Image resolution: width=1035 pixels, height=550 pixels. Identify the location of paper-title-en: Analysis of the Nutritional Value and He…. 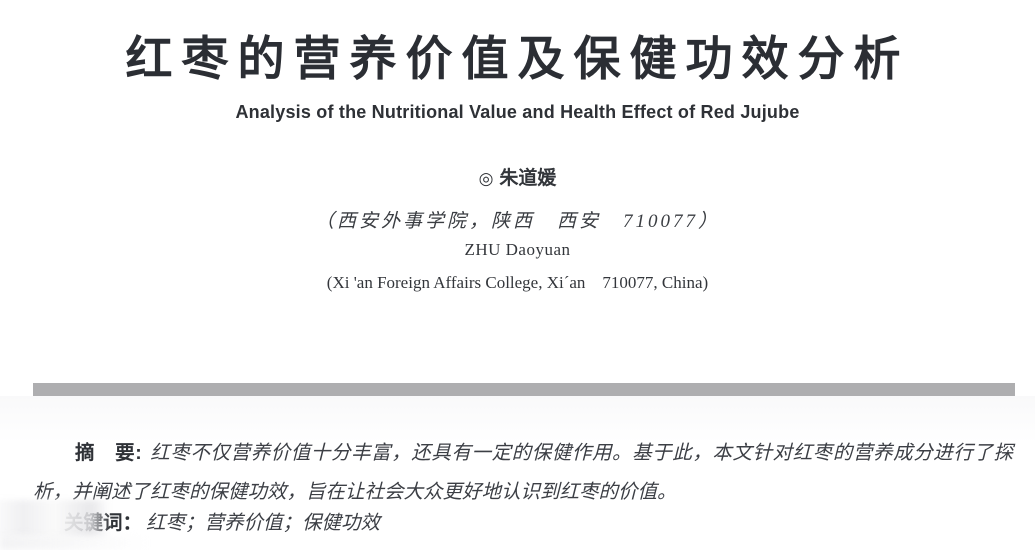
(517, 112).